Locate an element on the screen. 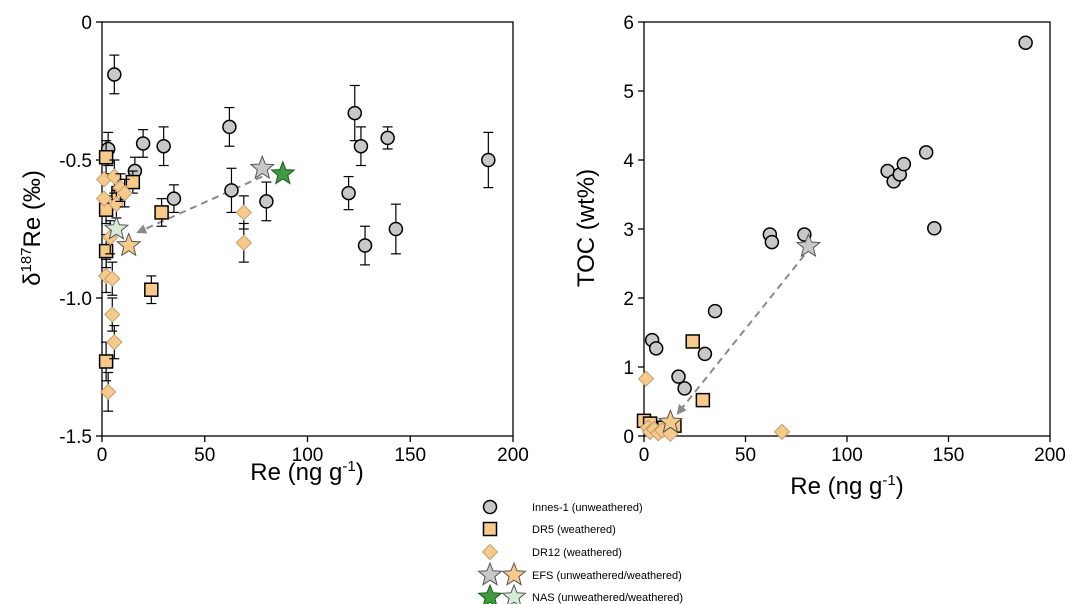 This screenshot has height=604, width=1074. nas_u-legend-marker is located at coordinates (490, 593).